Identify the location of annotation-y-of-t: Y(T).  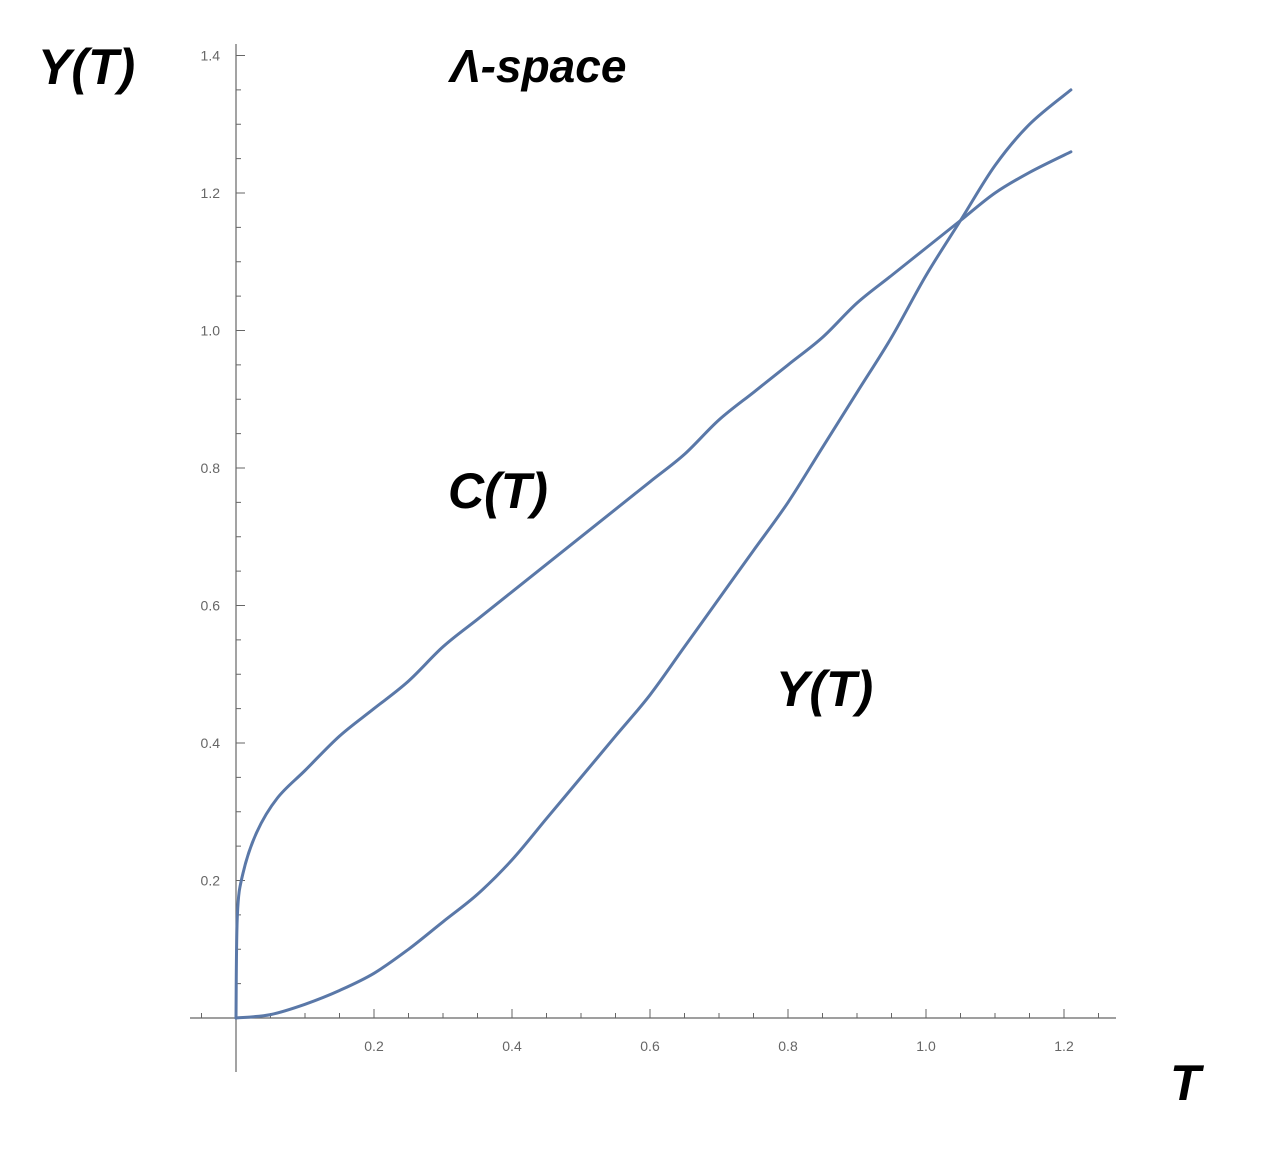
(824, 689).